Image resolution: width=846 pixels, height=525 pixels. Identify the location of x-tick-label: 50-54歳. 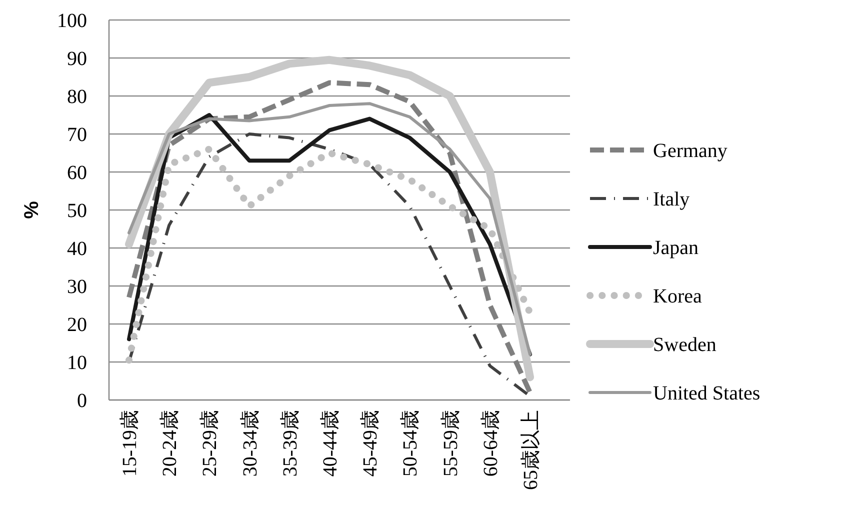
(411, 443).